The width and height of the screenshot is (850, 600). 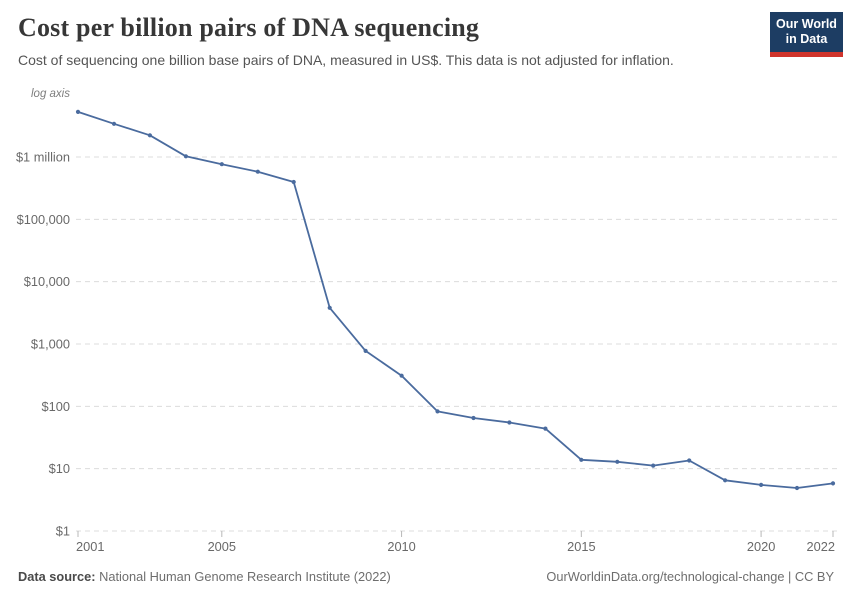 What do you see at coordinates (222, 546) in the screenshot?
I see `x-axis-tick-label: 2005` at bounding box center [222, 546].